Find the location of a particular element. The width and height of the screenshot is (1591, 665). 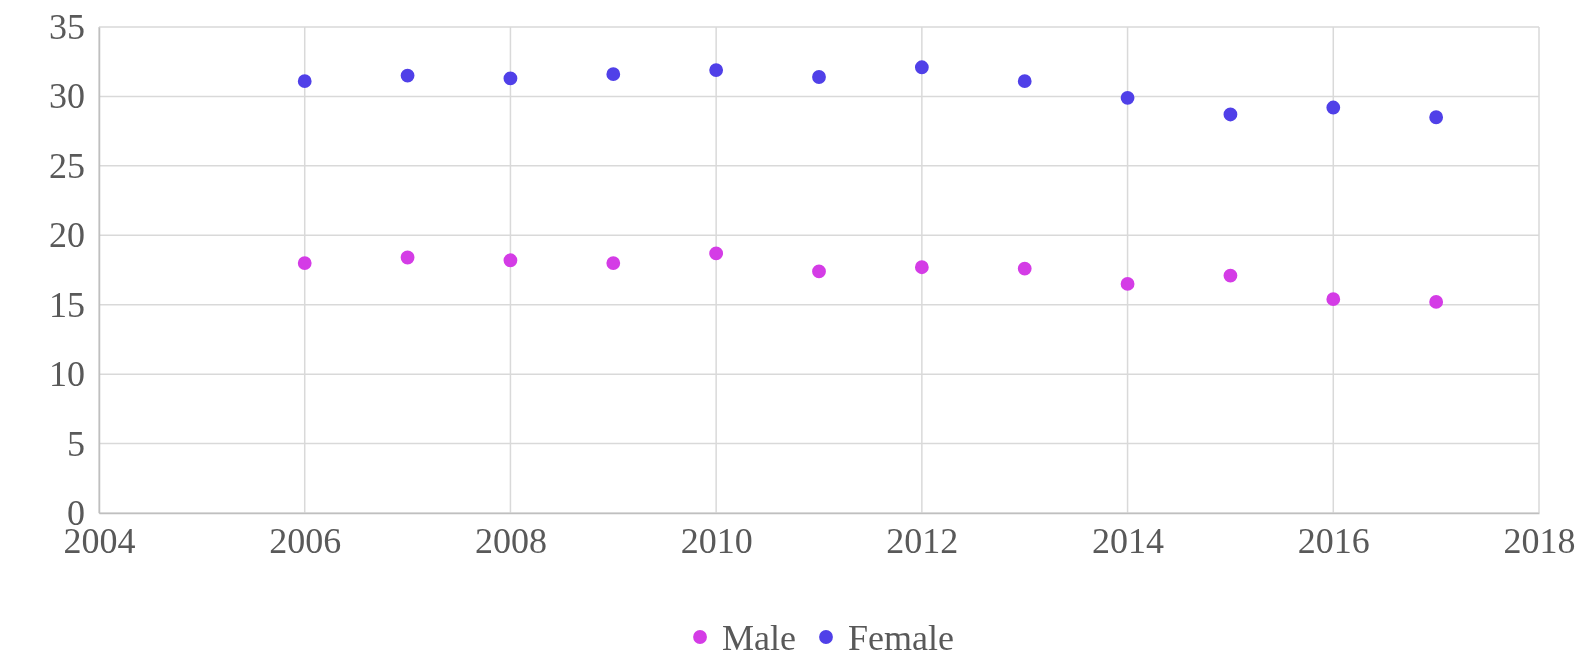

y-tick-label: 25 is located at coordinates (67, 165).